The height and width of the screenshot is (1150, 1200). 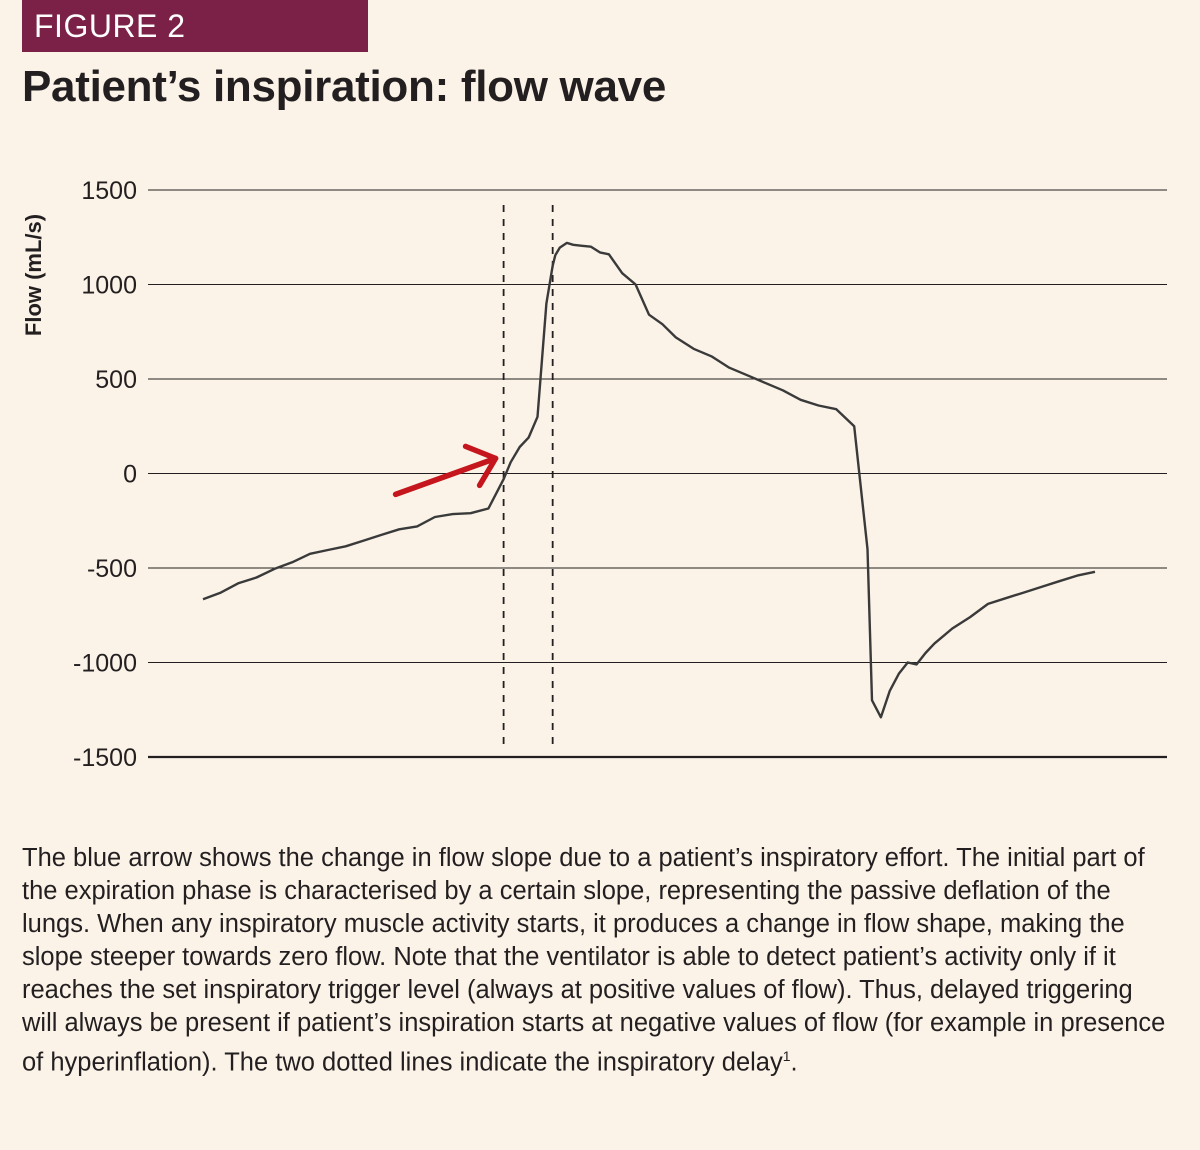 I want to click on caption-reference: 1, so click(x=786, y=1056).